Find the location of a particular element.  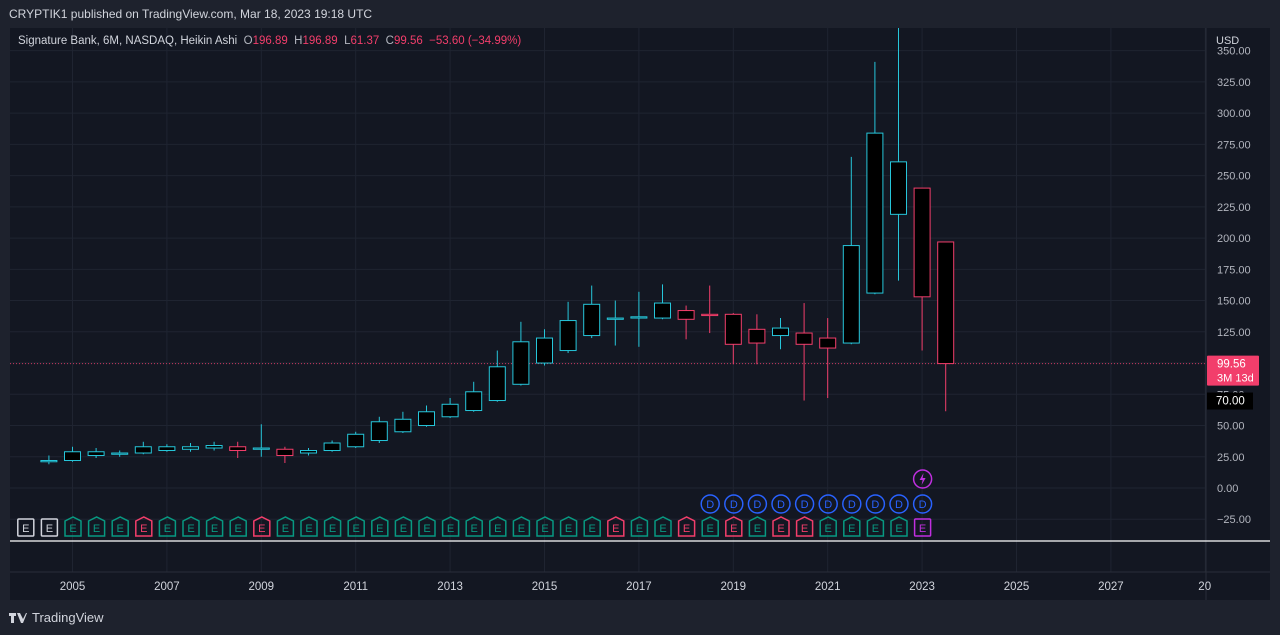

price-tick-label: 25.00 is located at coordinates (1231, 458).